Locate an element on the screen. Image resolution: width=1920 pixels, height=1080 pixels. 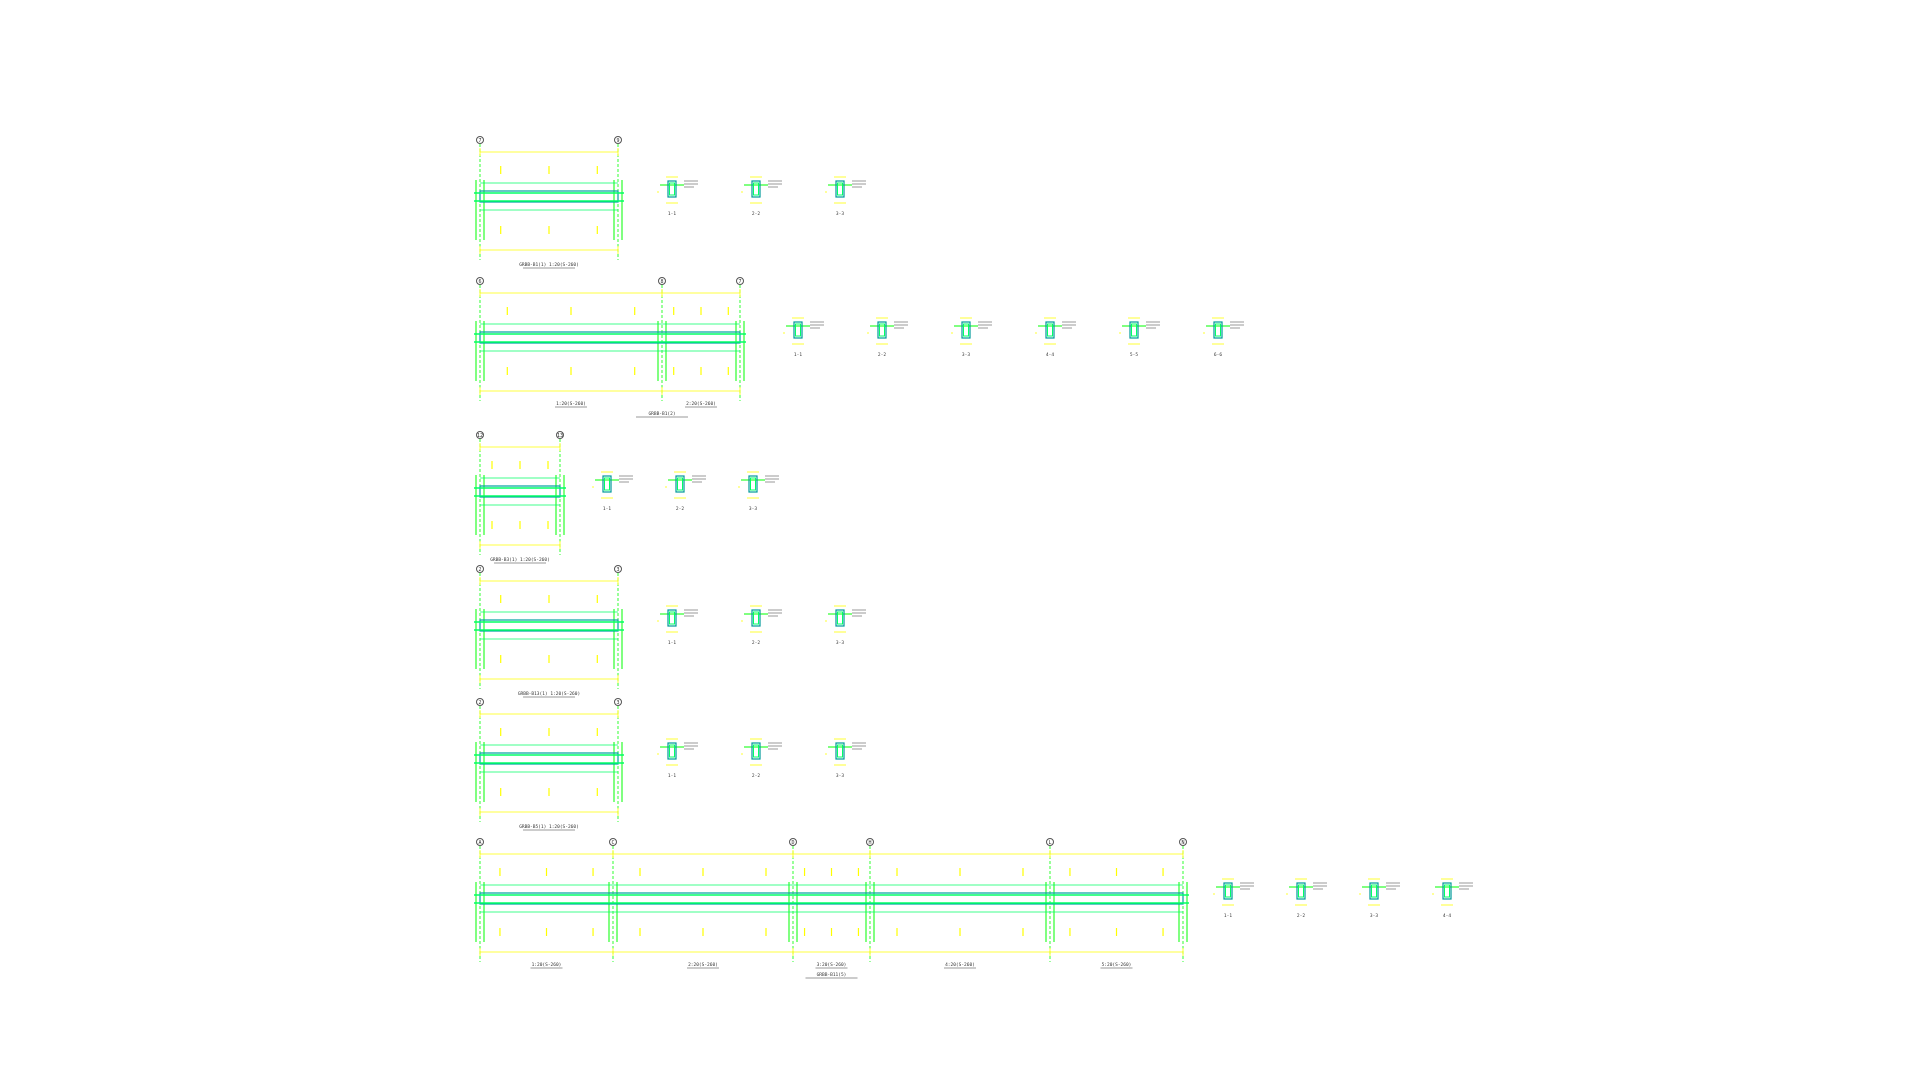
axis-label: L is located at coordinates (1049, 843).